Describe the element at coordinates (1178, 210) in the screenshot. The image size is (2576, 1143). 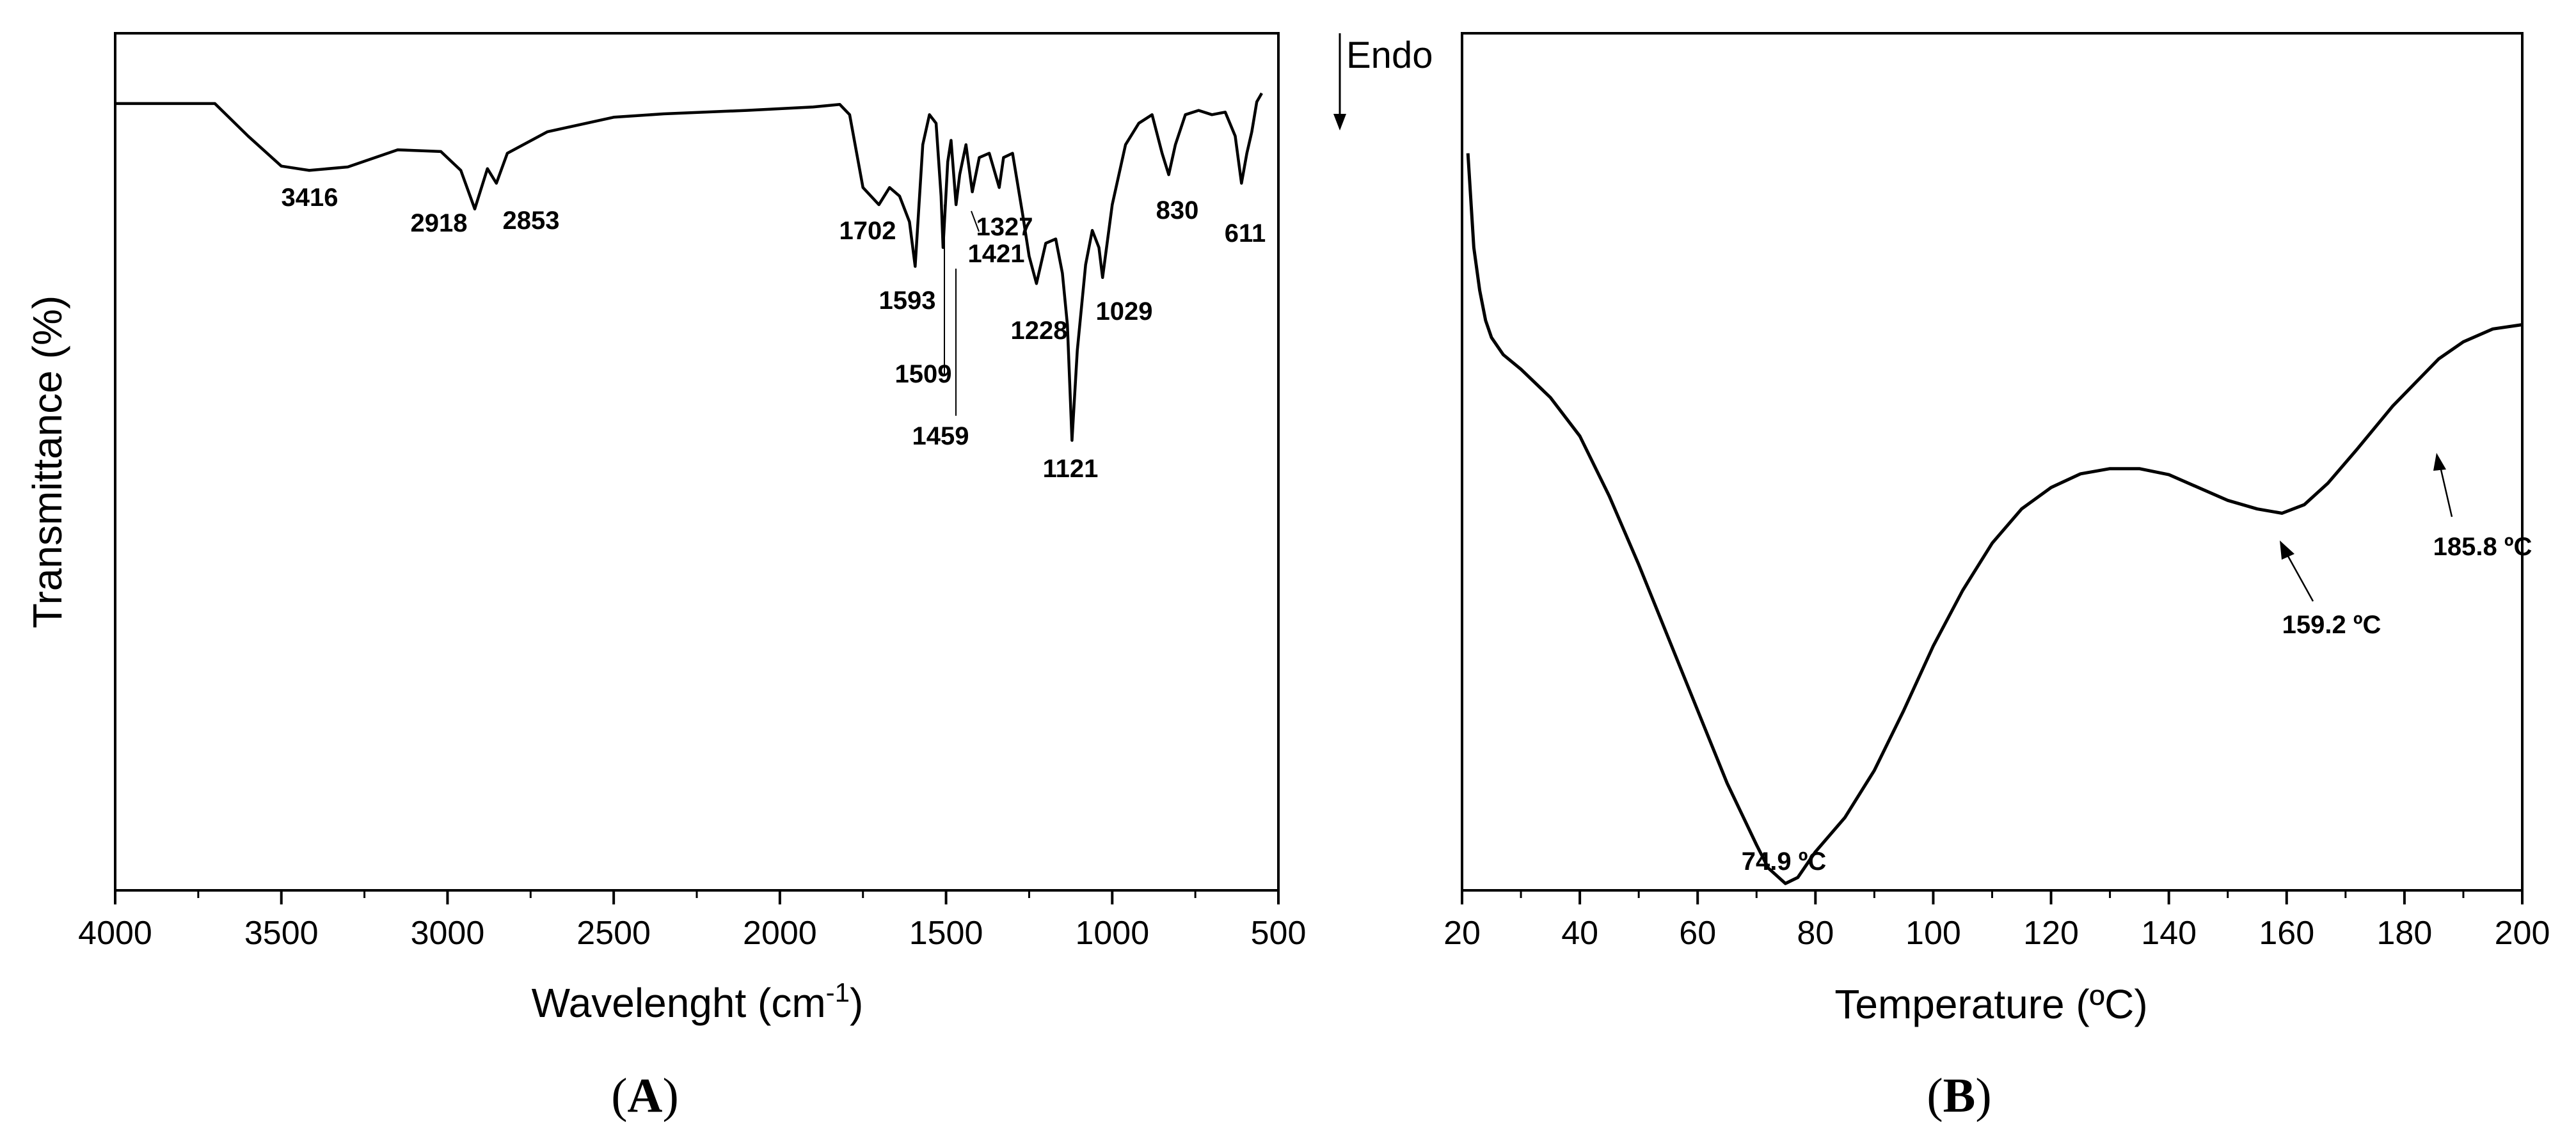
I see `peak-label-830: 830` at that location.